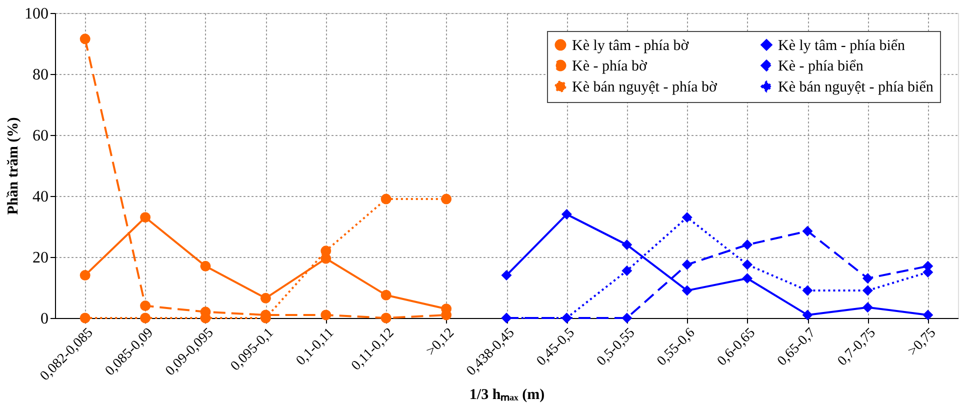  I want to click on legend-label: Kè ly tâm - phía bờ, so click(631, 46).